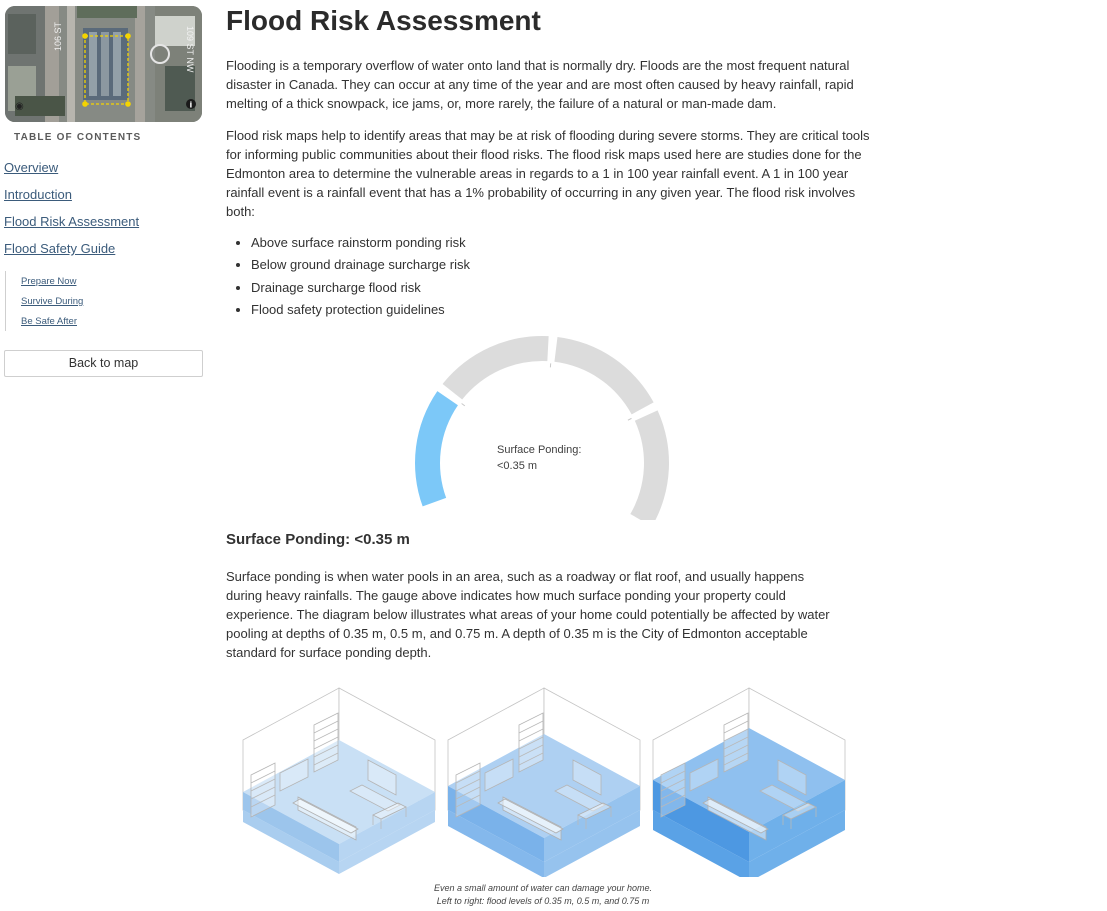 The height and width of the screenshot is (911, 1107). What do you see at coordinates (318, 539) in the screenshot?
I see `ponding-subheading: Surface Ponding: <0.35 m` at bounding box center [318, 539].